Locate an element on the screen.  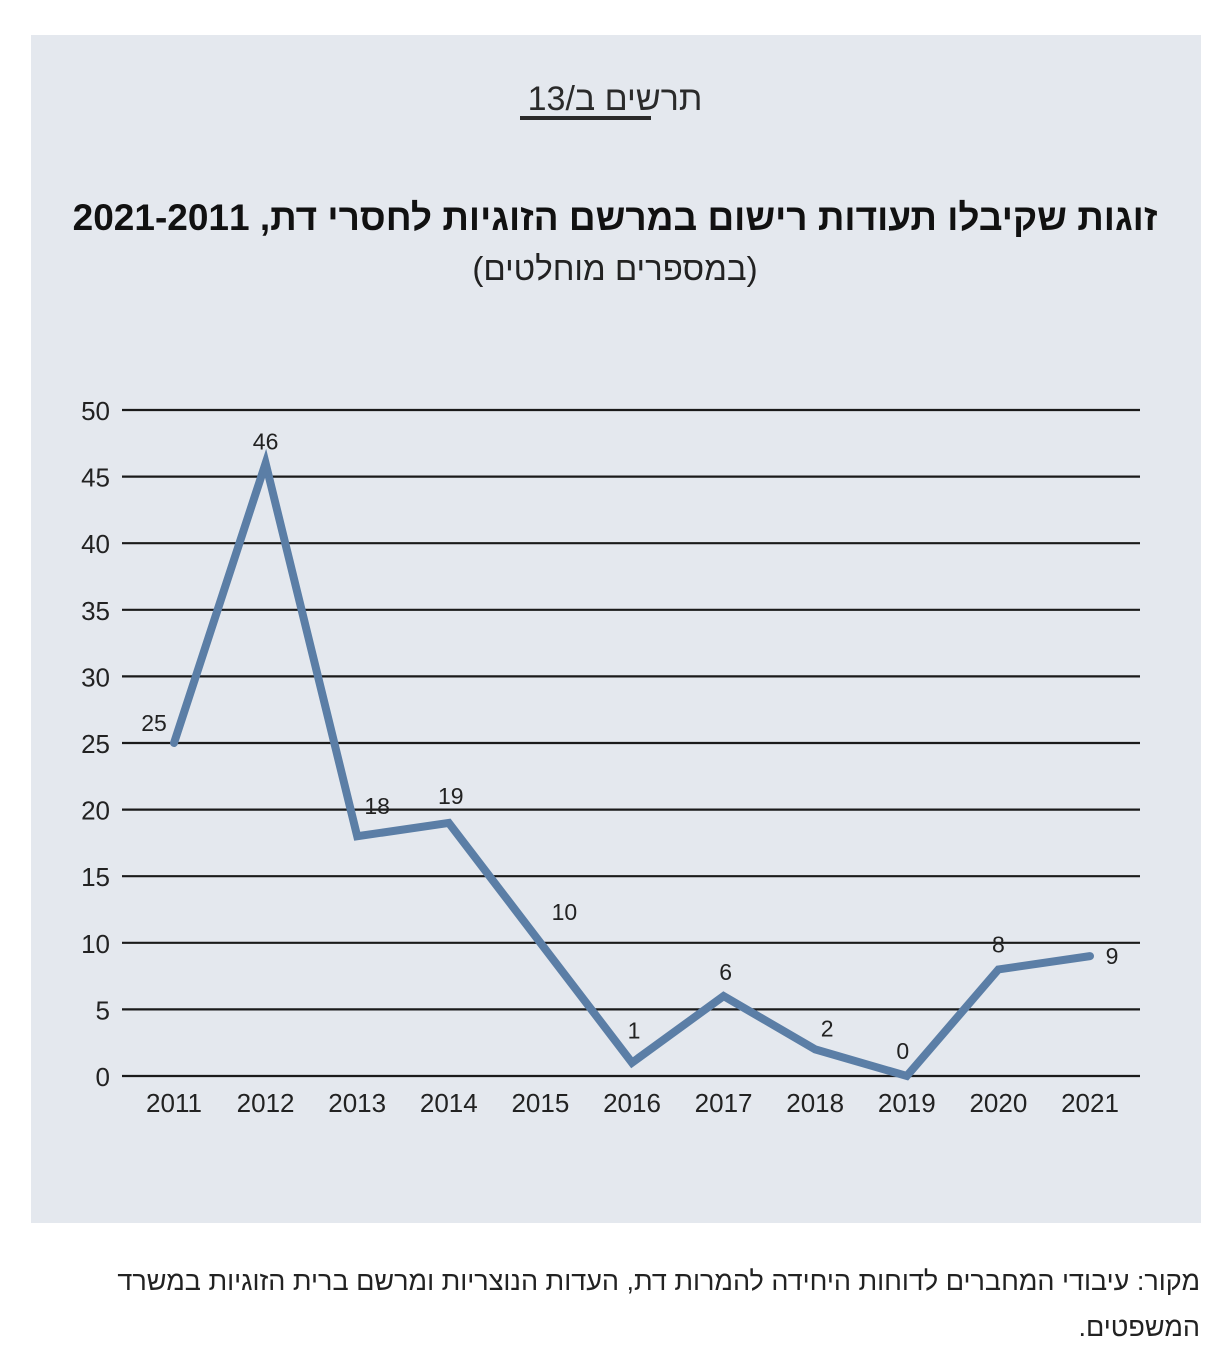
x-tick-label: 2015 is located at coordinates (540, 1103).